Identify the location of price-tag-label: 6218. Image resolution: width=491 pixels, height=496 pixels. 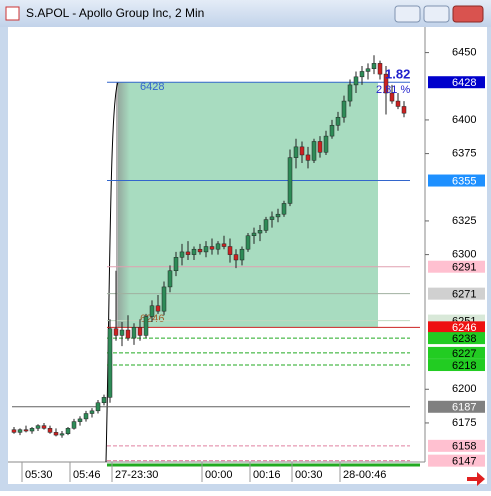
(464, 366).